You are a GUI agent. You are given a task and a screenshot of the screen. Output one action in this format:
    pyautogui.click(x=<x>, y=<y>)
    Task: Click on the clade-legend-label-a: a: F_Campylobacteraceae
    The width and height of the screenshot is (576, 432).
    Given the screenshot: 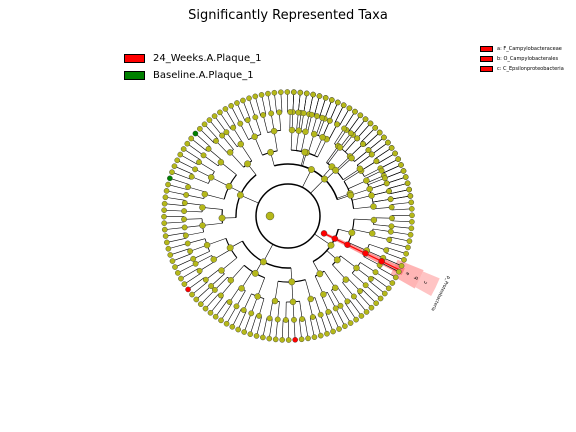 What is the action you would take?
    pyautogui.click(x=529, y=49)
    